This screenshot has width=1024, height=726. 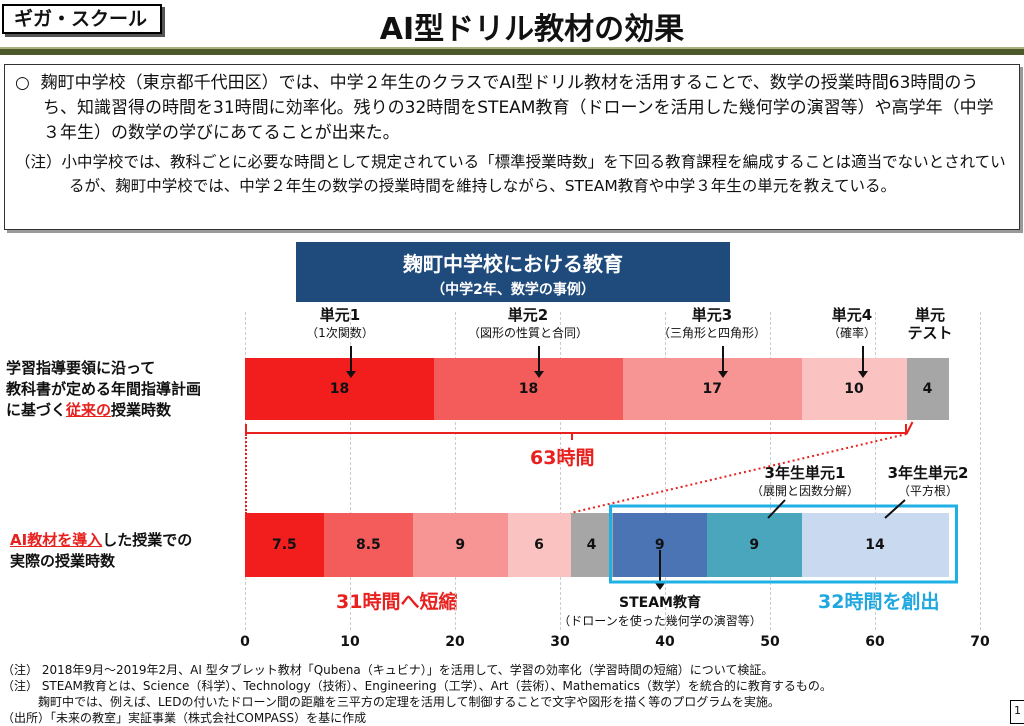 I want to click on row-label-conventional: 学習指導要領に沿って 教科書が定める年間指導計画 に基づく従来の授業時数, so click(x=104, y=389).